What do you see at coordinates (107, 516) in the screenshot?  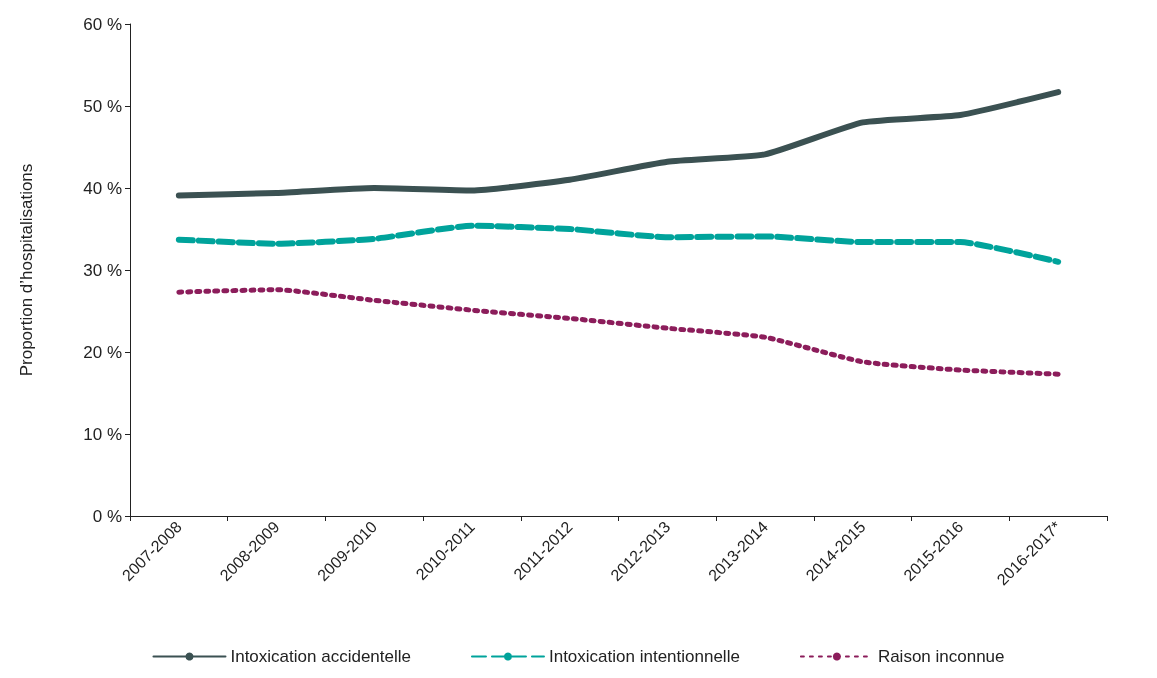 I see `y-tick-label: 0 %` at bounding box center [107, 516].